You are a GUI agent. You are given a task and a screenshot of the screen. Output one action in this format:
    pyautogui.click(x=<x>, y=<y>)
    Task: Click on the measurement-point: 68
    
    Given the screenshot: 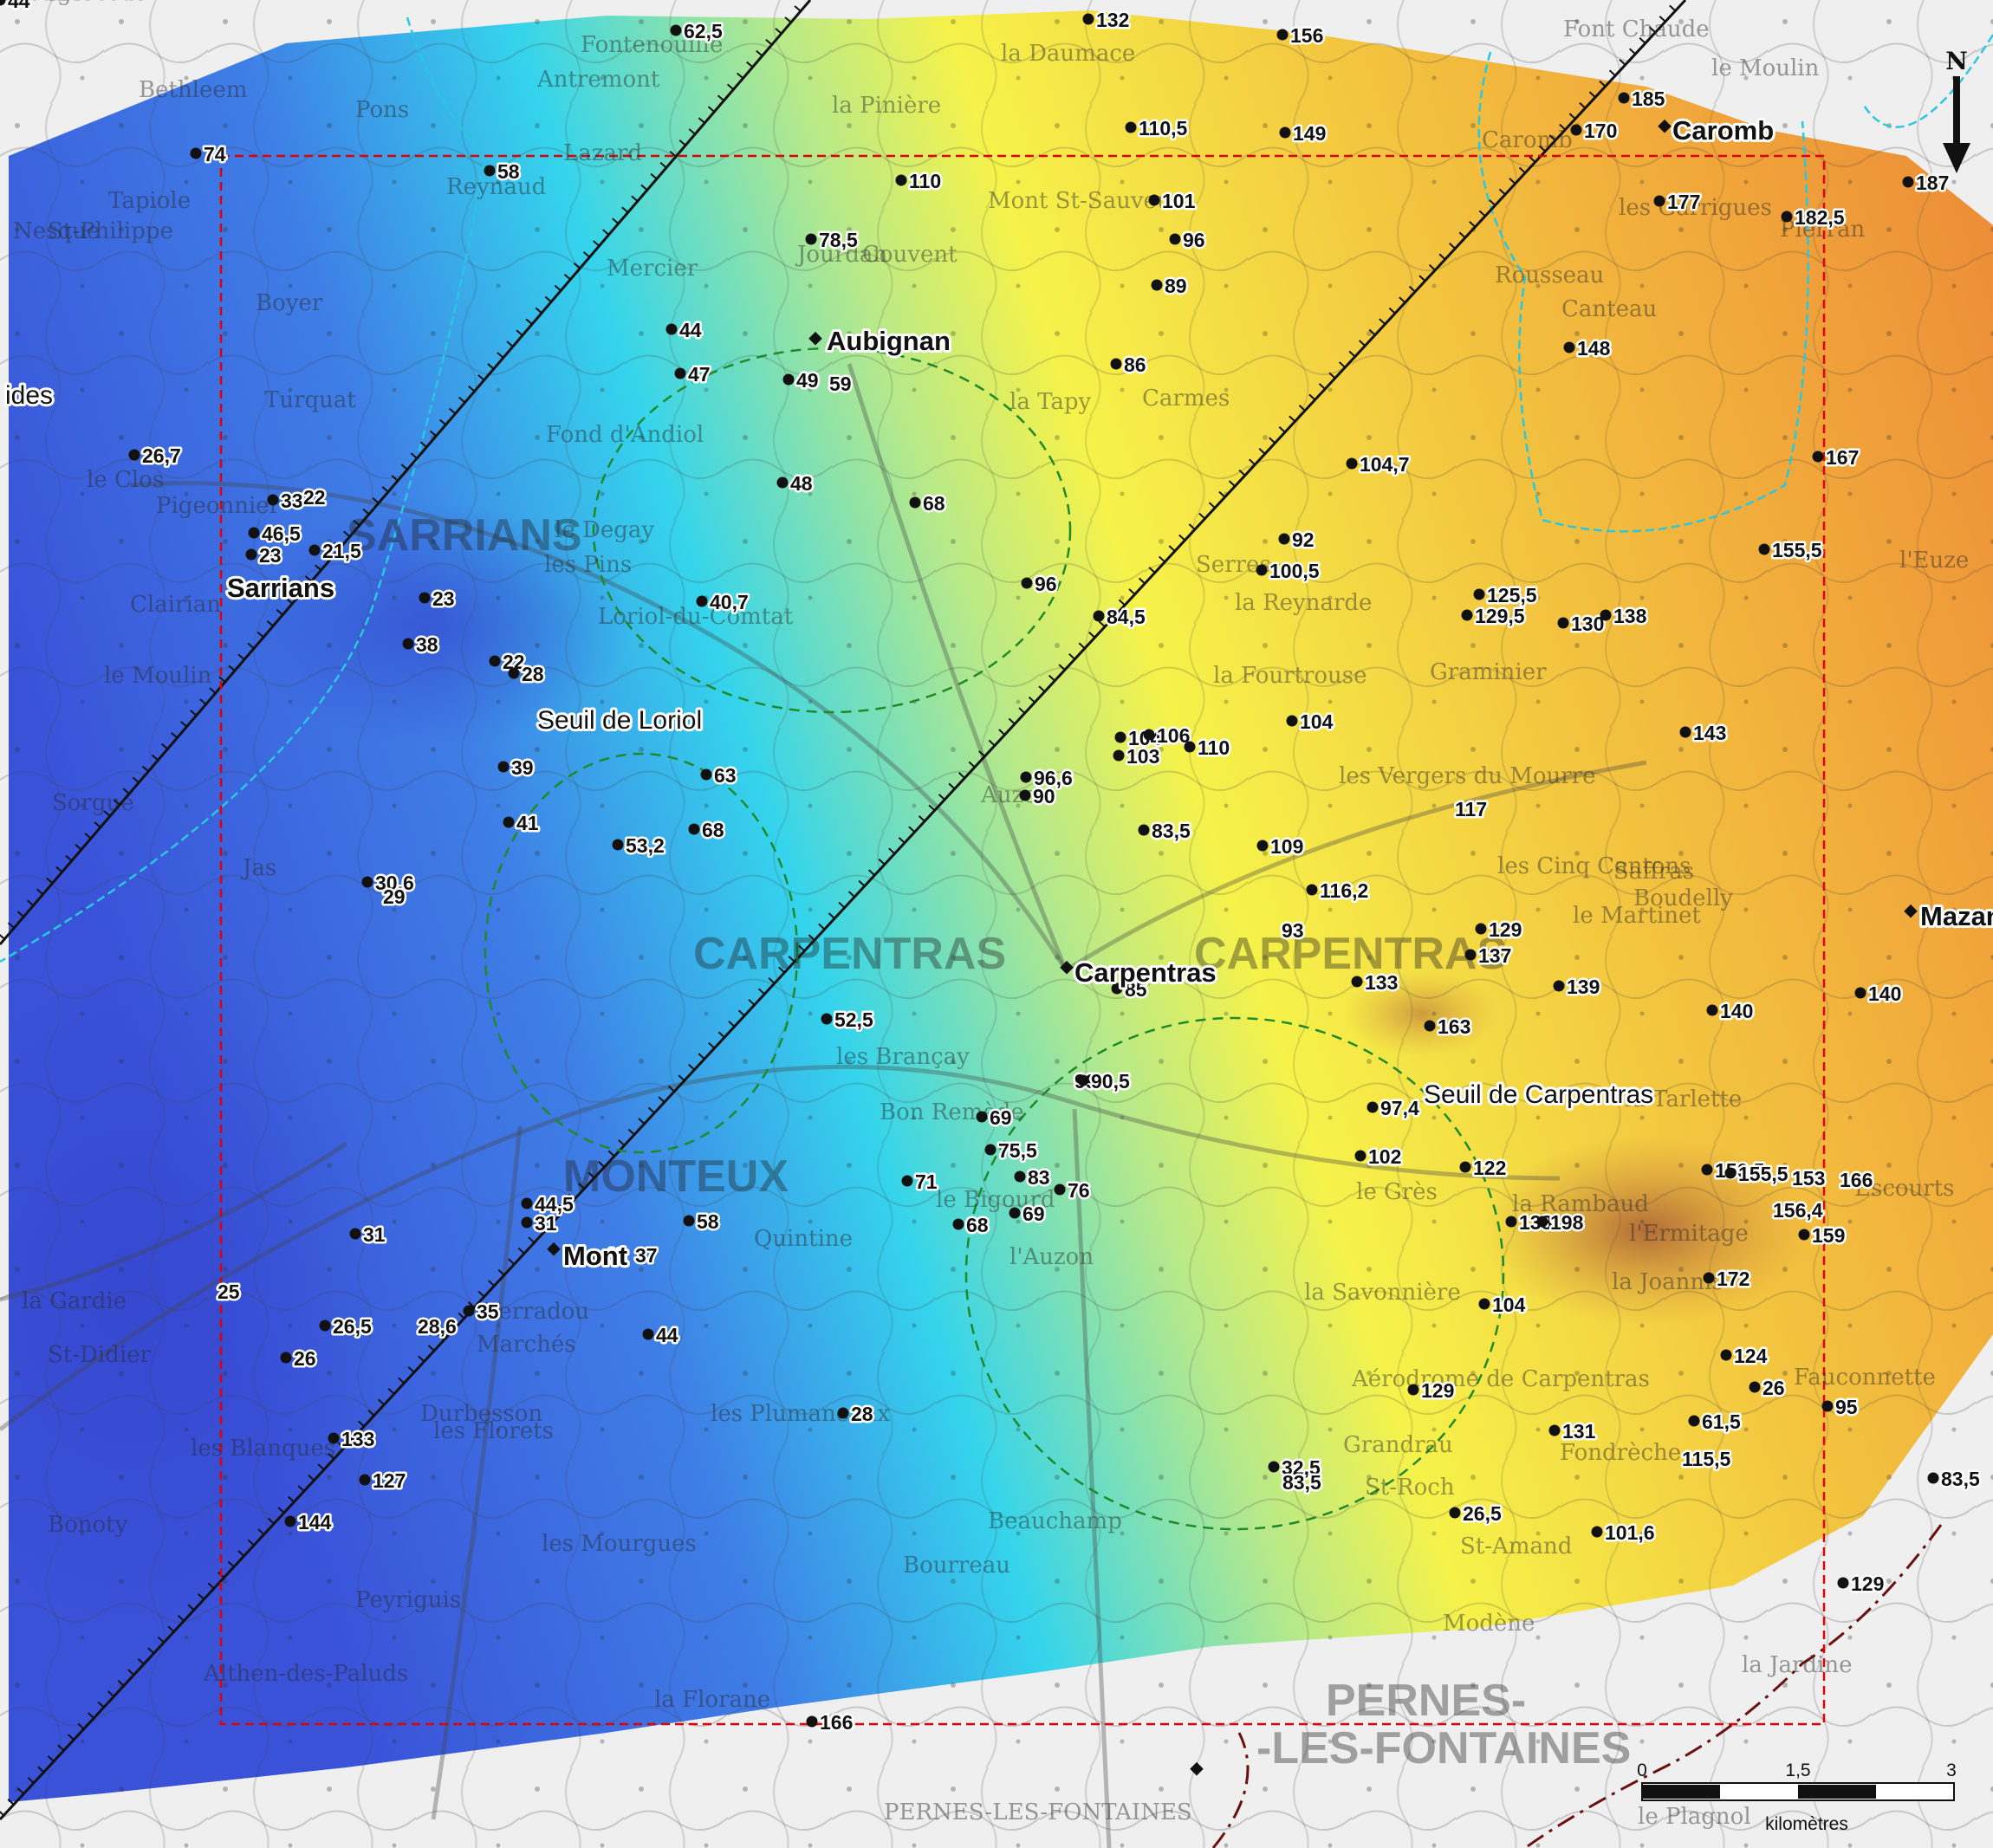 What is the action you would take?
    pyautogui.click(x=971, y=1225)
    